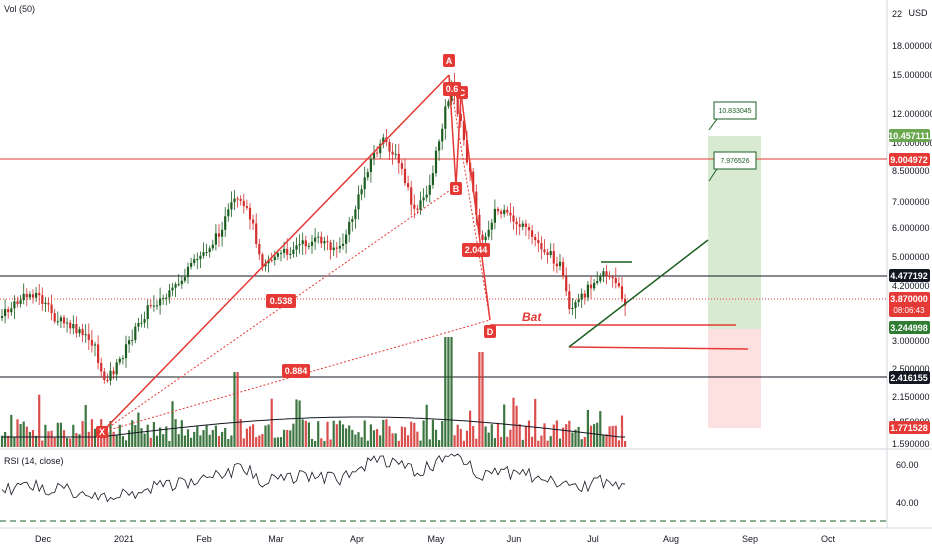 The width and height of the screenshot is (932, 550). I want to click on ratio-label-0-538: 0.538, so click(281, 301).